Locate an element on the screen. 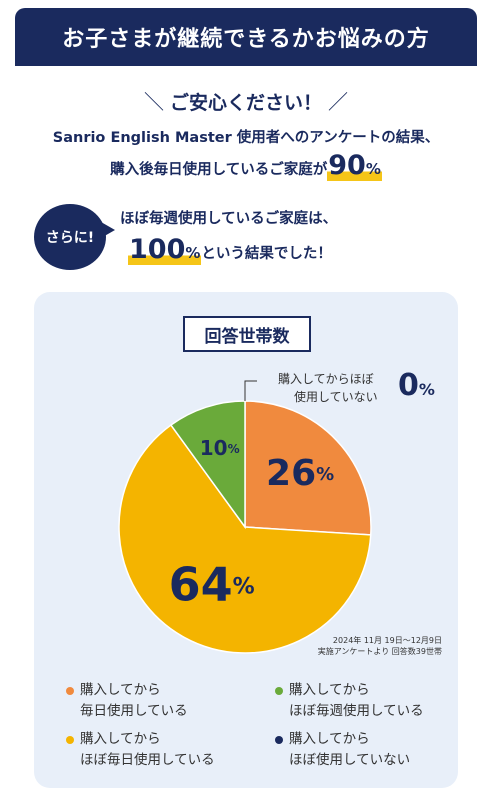  legend-dot-yellow is located at coordinates (70, 740).